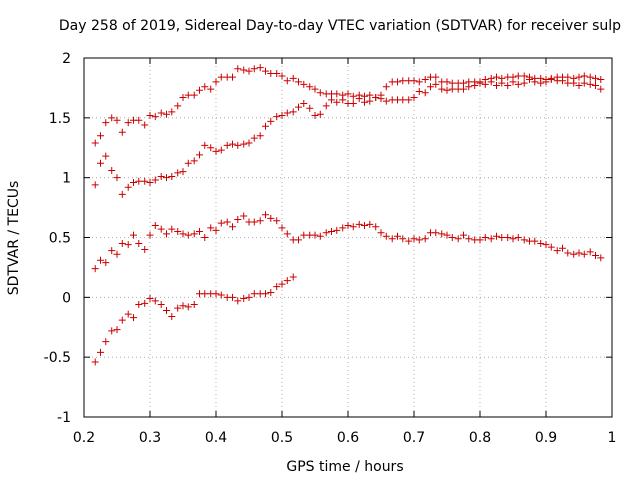  Describe the element at coordinates (348, 105) in the screenshot. I see `series-top` at that location.